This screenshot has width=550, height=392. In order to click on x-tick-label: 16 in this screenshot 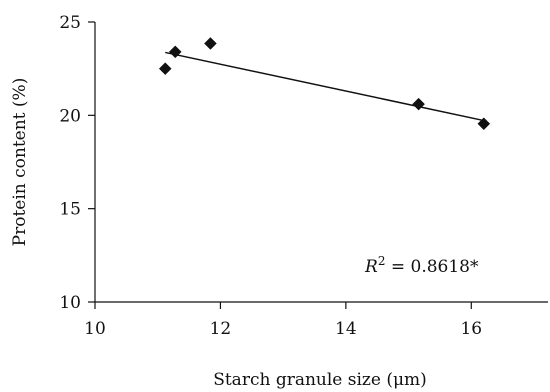, I will do `click(471, 329)`.